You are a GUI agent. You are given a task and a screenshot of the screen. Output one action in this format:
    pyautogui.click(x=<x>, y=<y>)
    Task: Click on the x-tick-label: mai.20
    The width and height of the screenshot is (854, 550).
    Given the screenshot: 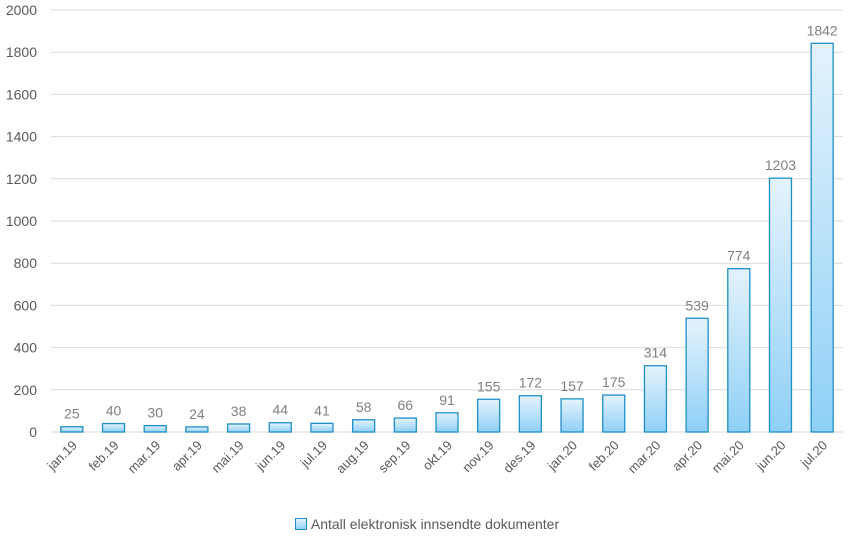 What is the action you would take?
    pyautogui.click(x=728, y=457)
    